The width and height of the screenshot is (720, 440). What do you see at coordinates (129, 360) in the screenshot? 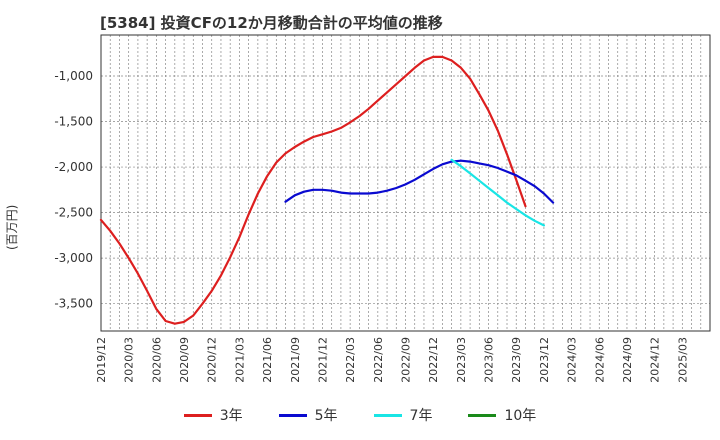
I see `x-tick-label: 2020/03` at bounding box center [129, 360].